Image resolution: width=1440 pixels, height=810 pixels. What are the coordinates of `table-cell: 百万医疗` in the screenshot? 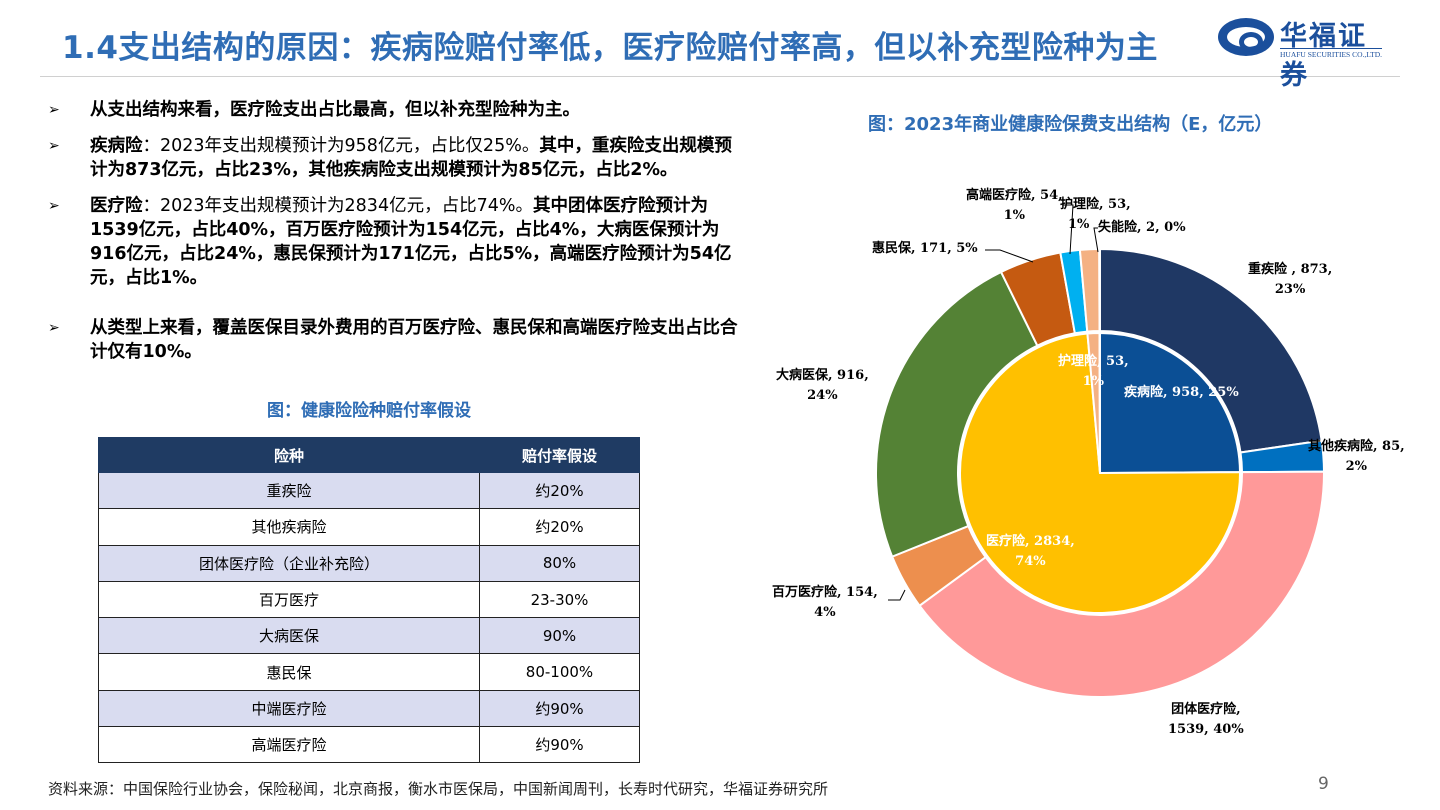 It's located at (289, 599).